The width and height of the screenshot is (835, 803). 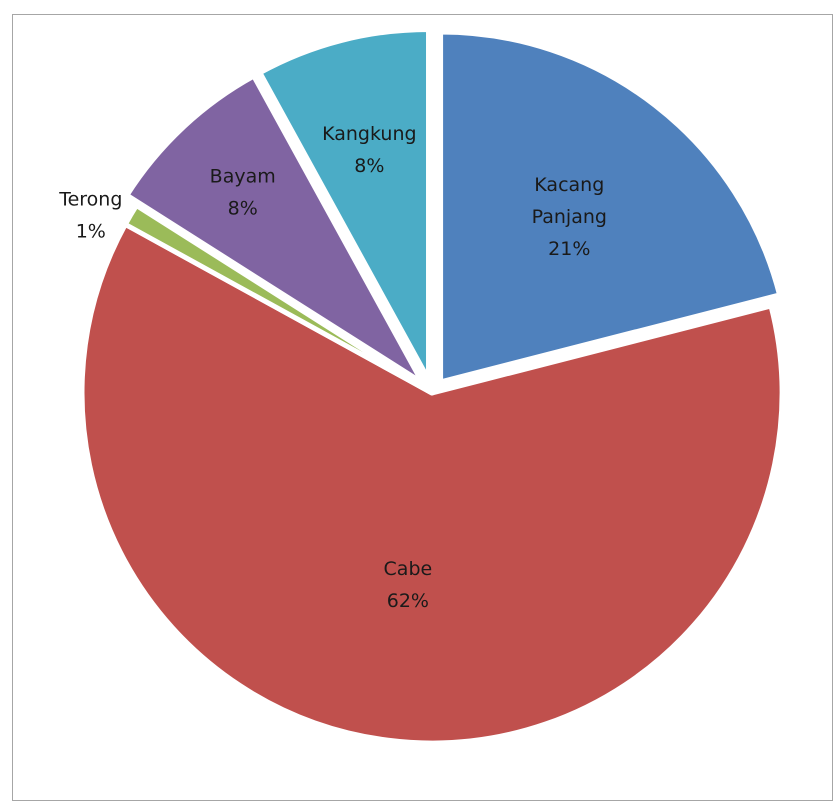 I want to click on slice-category-label: Cabe, so click(x=408, y=569).